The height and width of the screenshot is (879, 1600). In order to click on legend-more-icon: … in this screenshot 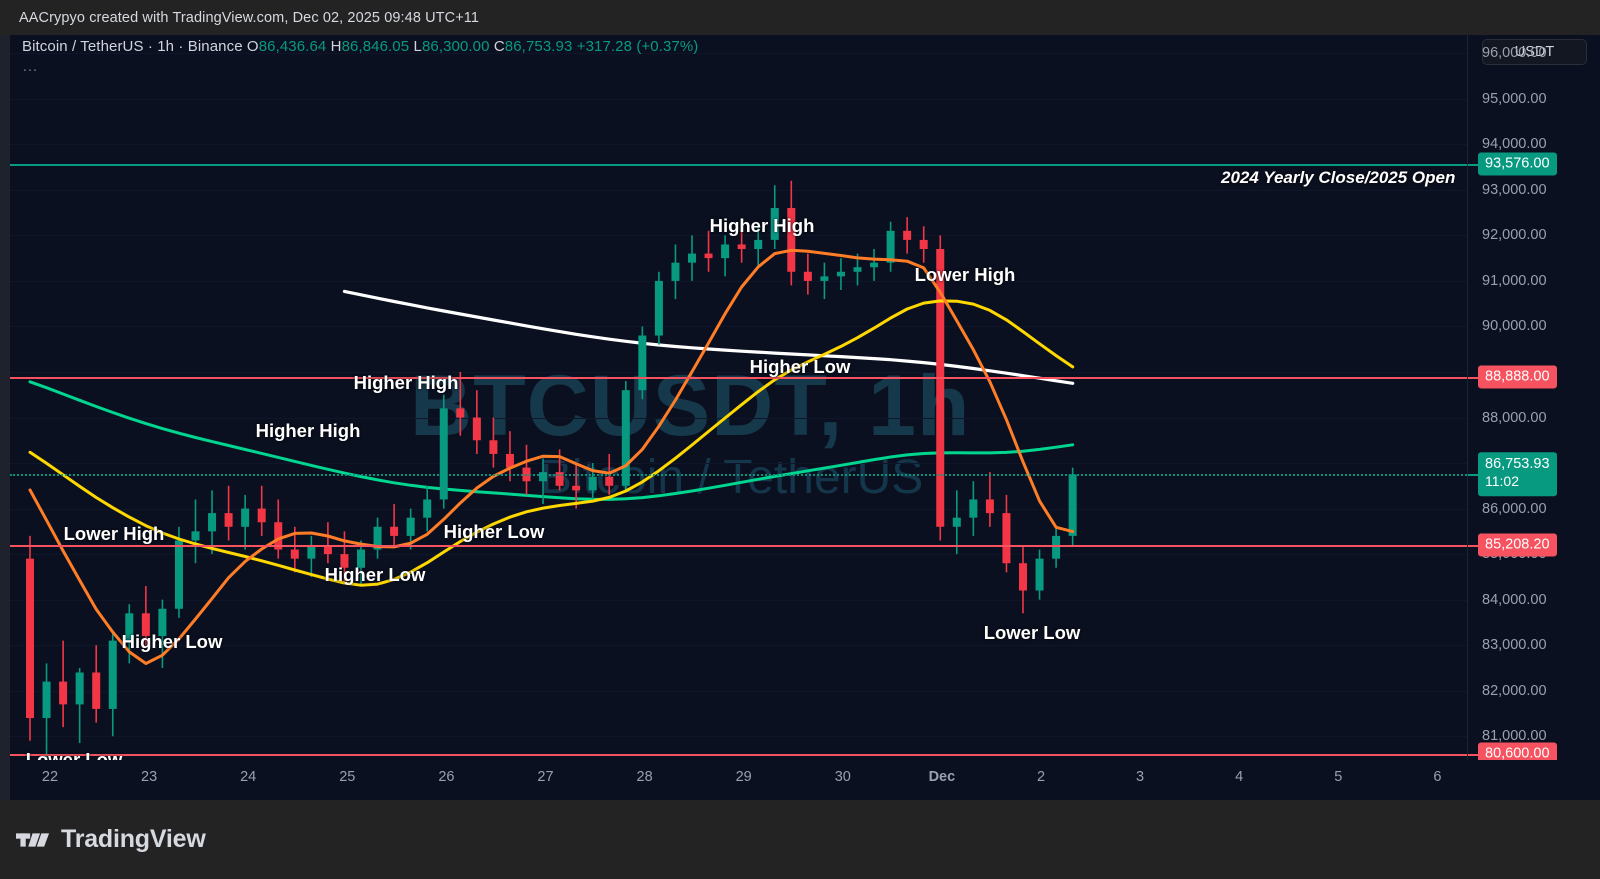, I will do `click(30, 66)`.